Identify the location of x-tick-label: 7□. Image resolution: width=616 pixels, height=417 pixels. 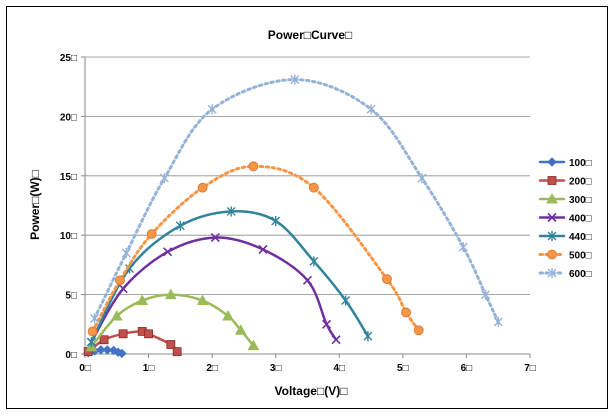
(530, 368).